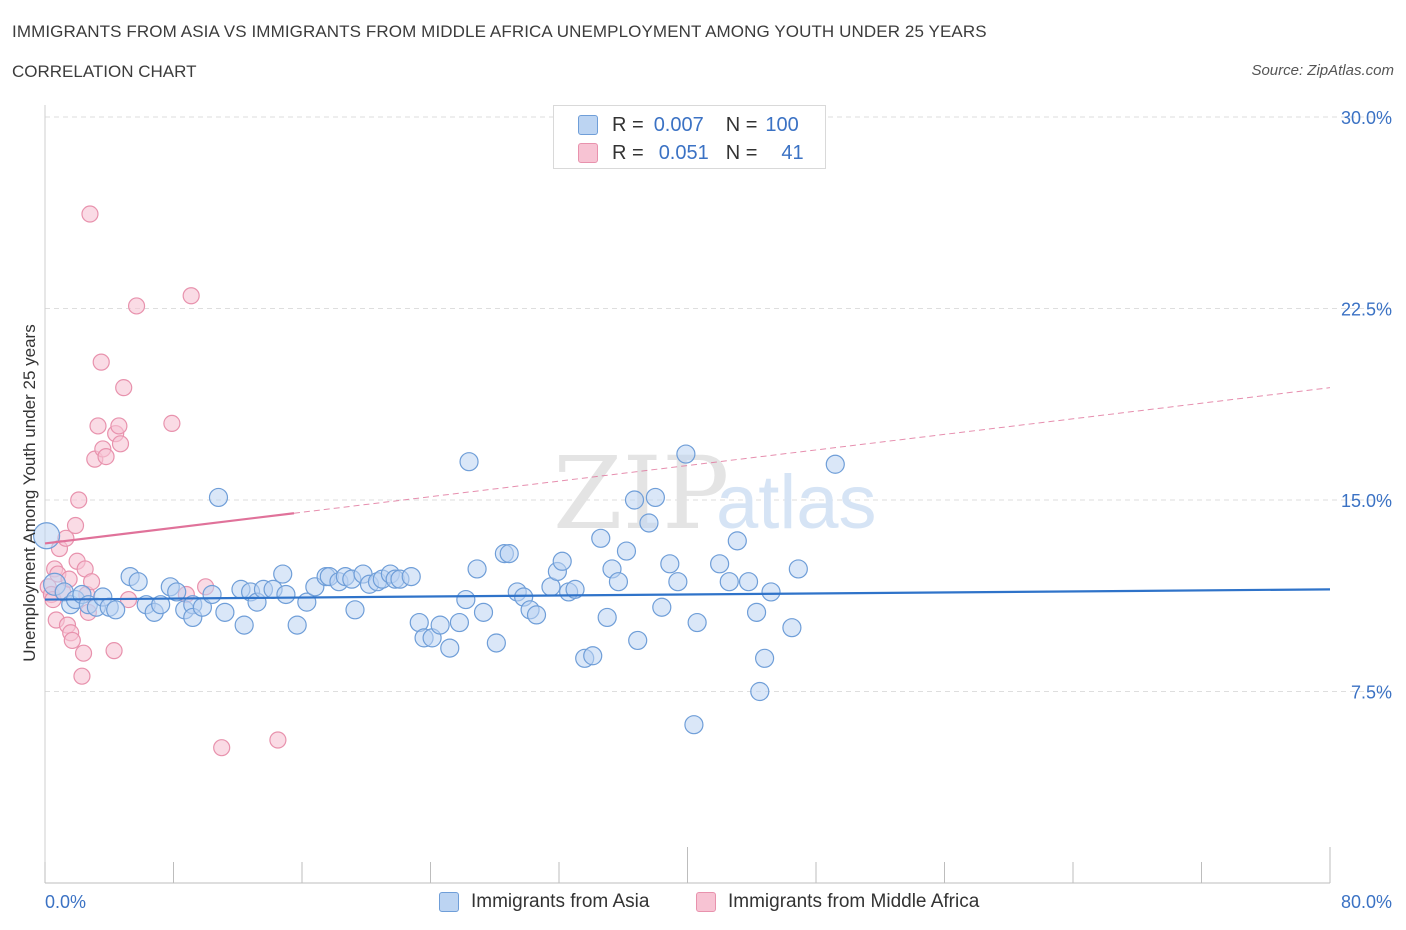 This screenshot has width=1406, height=930. Describe the element at coordinates (1366, 310) in the screenshot. I see `y-tick-label: 22.5%` at that location.